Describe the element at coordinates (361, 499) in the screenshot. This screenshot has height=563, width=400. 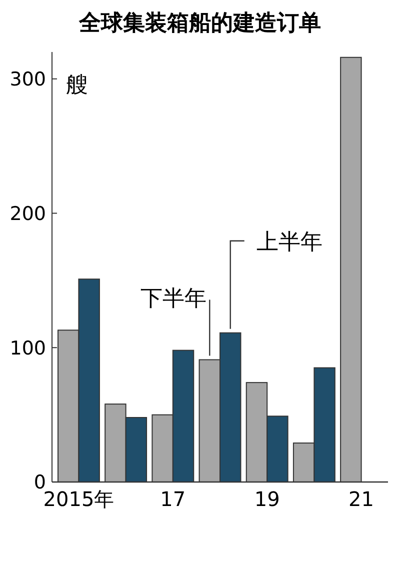
I see `x-tick-label: 21` at that location.